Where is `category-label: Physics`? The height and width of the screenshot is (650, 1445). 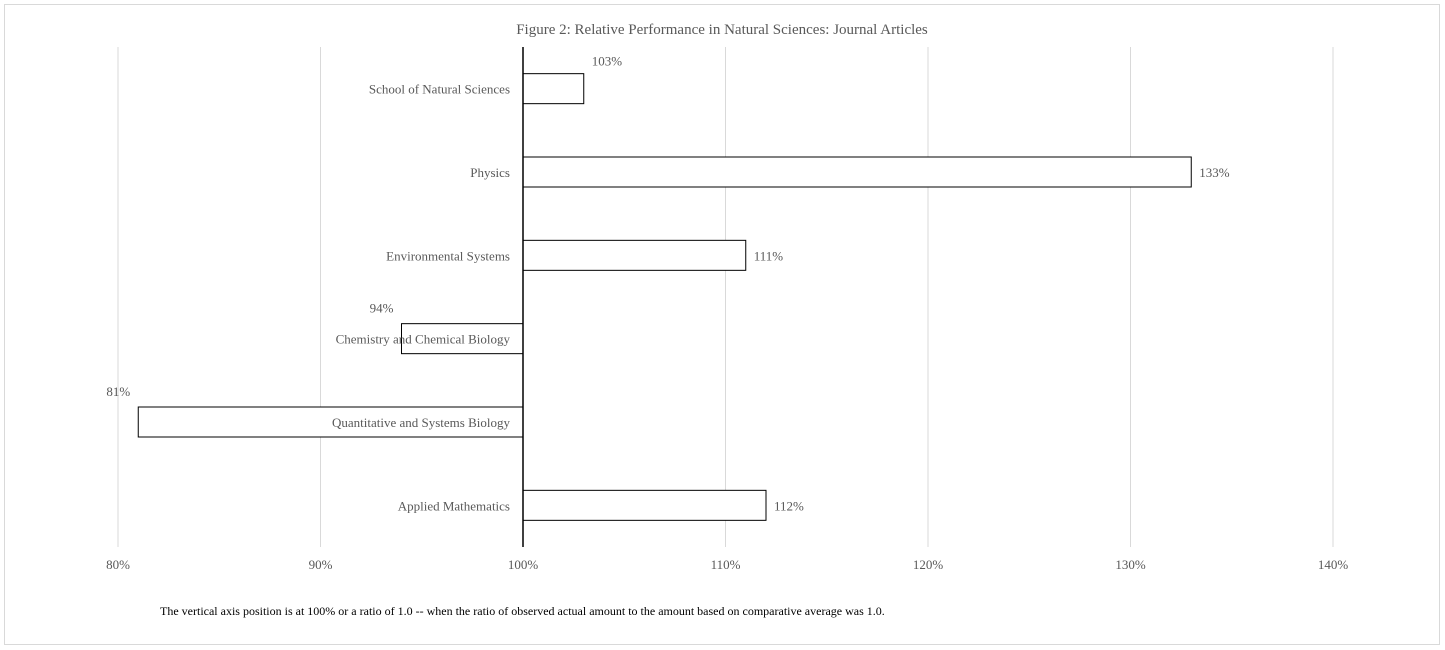 category-label: Physics is located at coordinates (490, 172).